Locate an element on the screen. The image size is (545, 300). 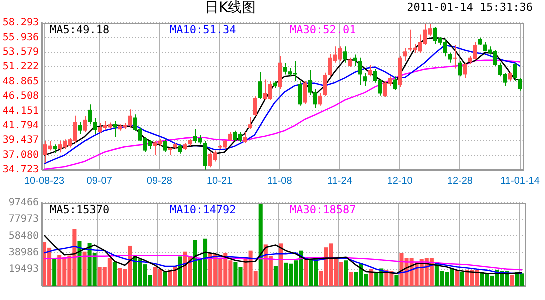
y-tick-label: 48.865 is located at coordinates (20, 82).